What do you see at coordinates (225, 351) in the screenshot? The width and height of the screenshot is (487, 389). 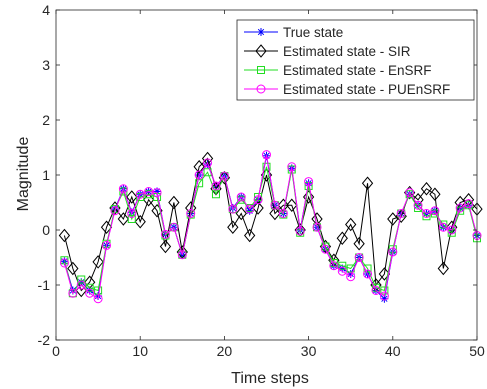 I see `x-tick-label: 20` at bounding box center [225, 351].